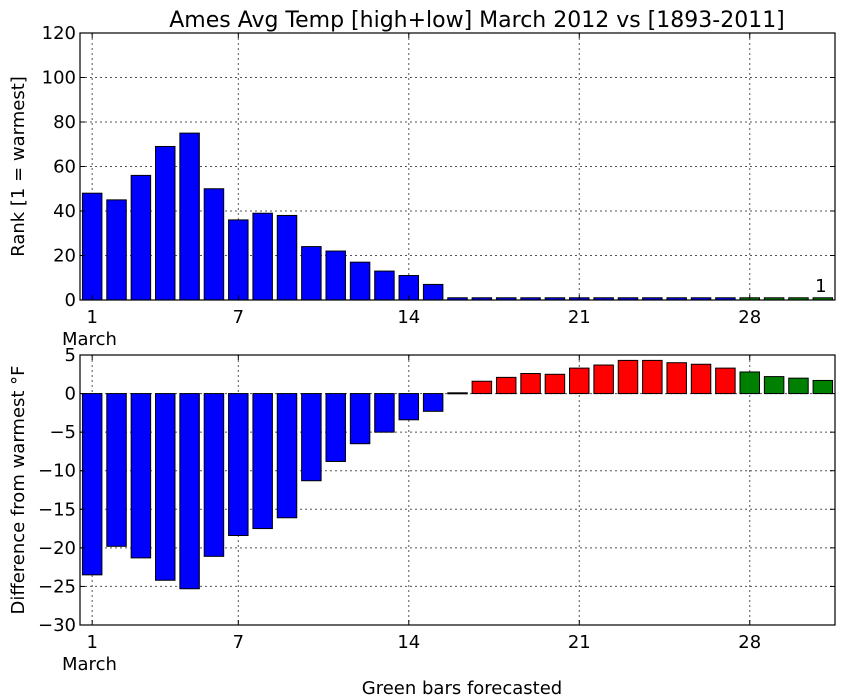 Image resolution: width=850 pixels, height=700 pixels. What do you see at coordinates (57, 586) in the screenshot?
I see `y-tick-label: −25` at bounding box center [57, 586].